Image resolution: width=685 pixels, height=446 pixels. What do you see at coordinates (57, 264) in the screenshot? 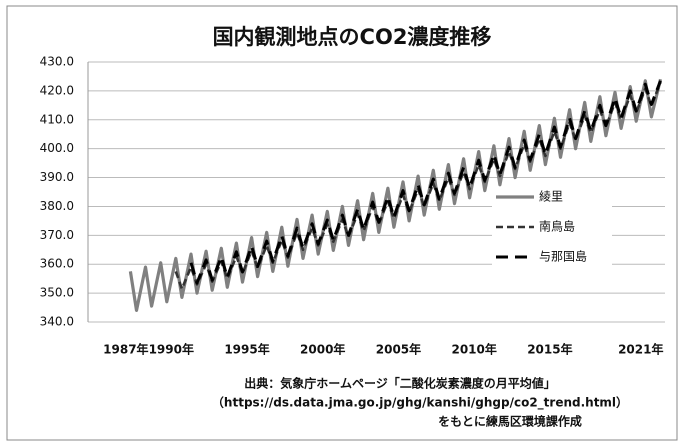
I see `y-tick-label: 360.0` at bounding box center [57, 264].